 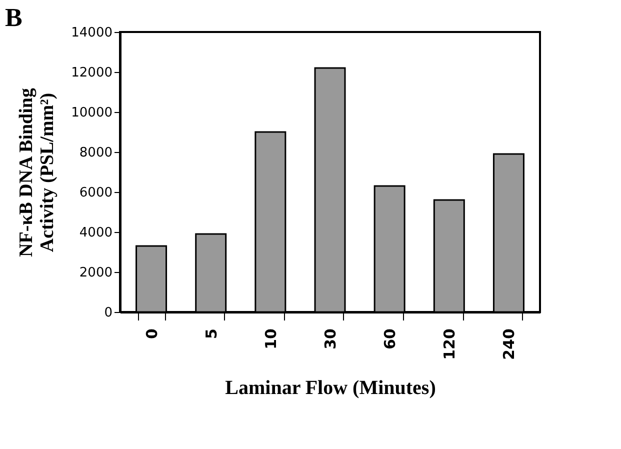 What do you see at coordinates (95, 273) in the screenshot?
I see `y-tick-label: 2000` at bounding box center [95, 273].